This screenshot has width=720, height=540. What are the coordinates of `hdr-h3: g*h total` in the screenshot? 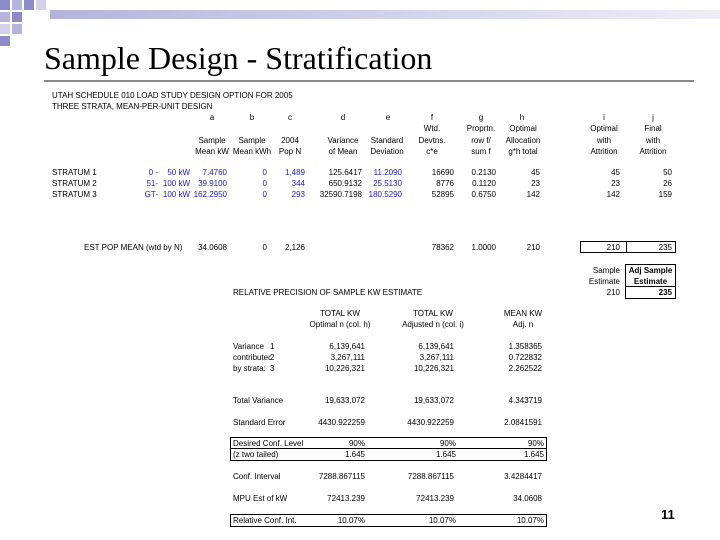 It's located at (523, 151).